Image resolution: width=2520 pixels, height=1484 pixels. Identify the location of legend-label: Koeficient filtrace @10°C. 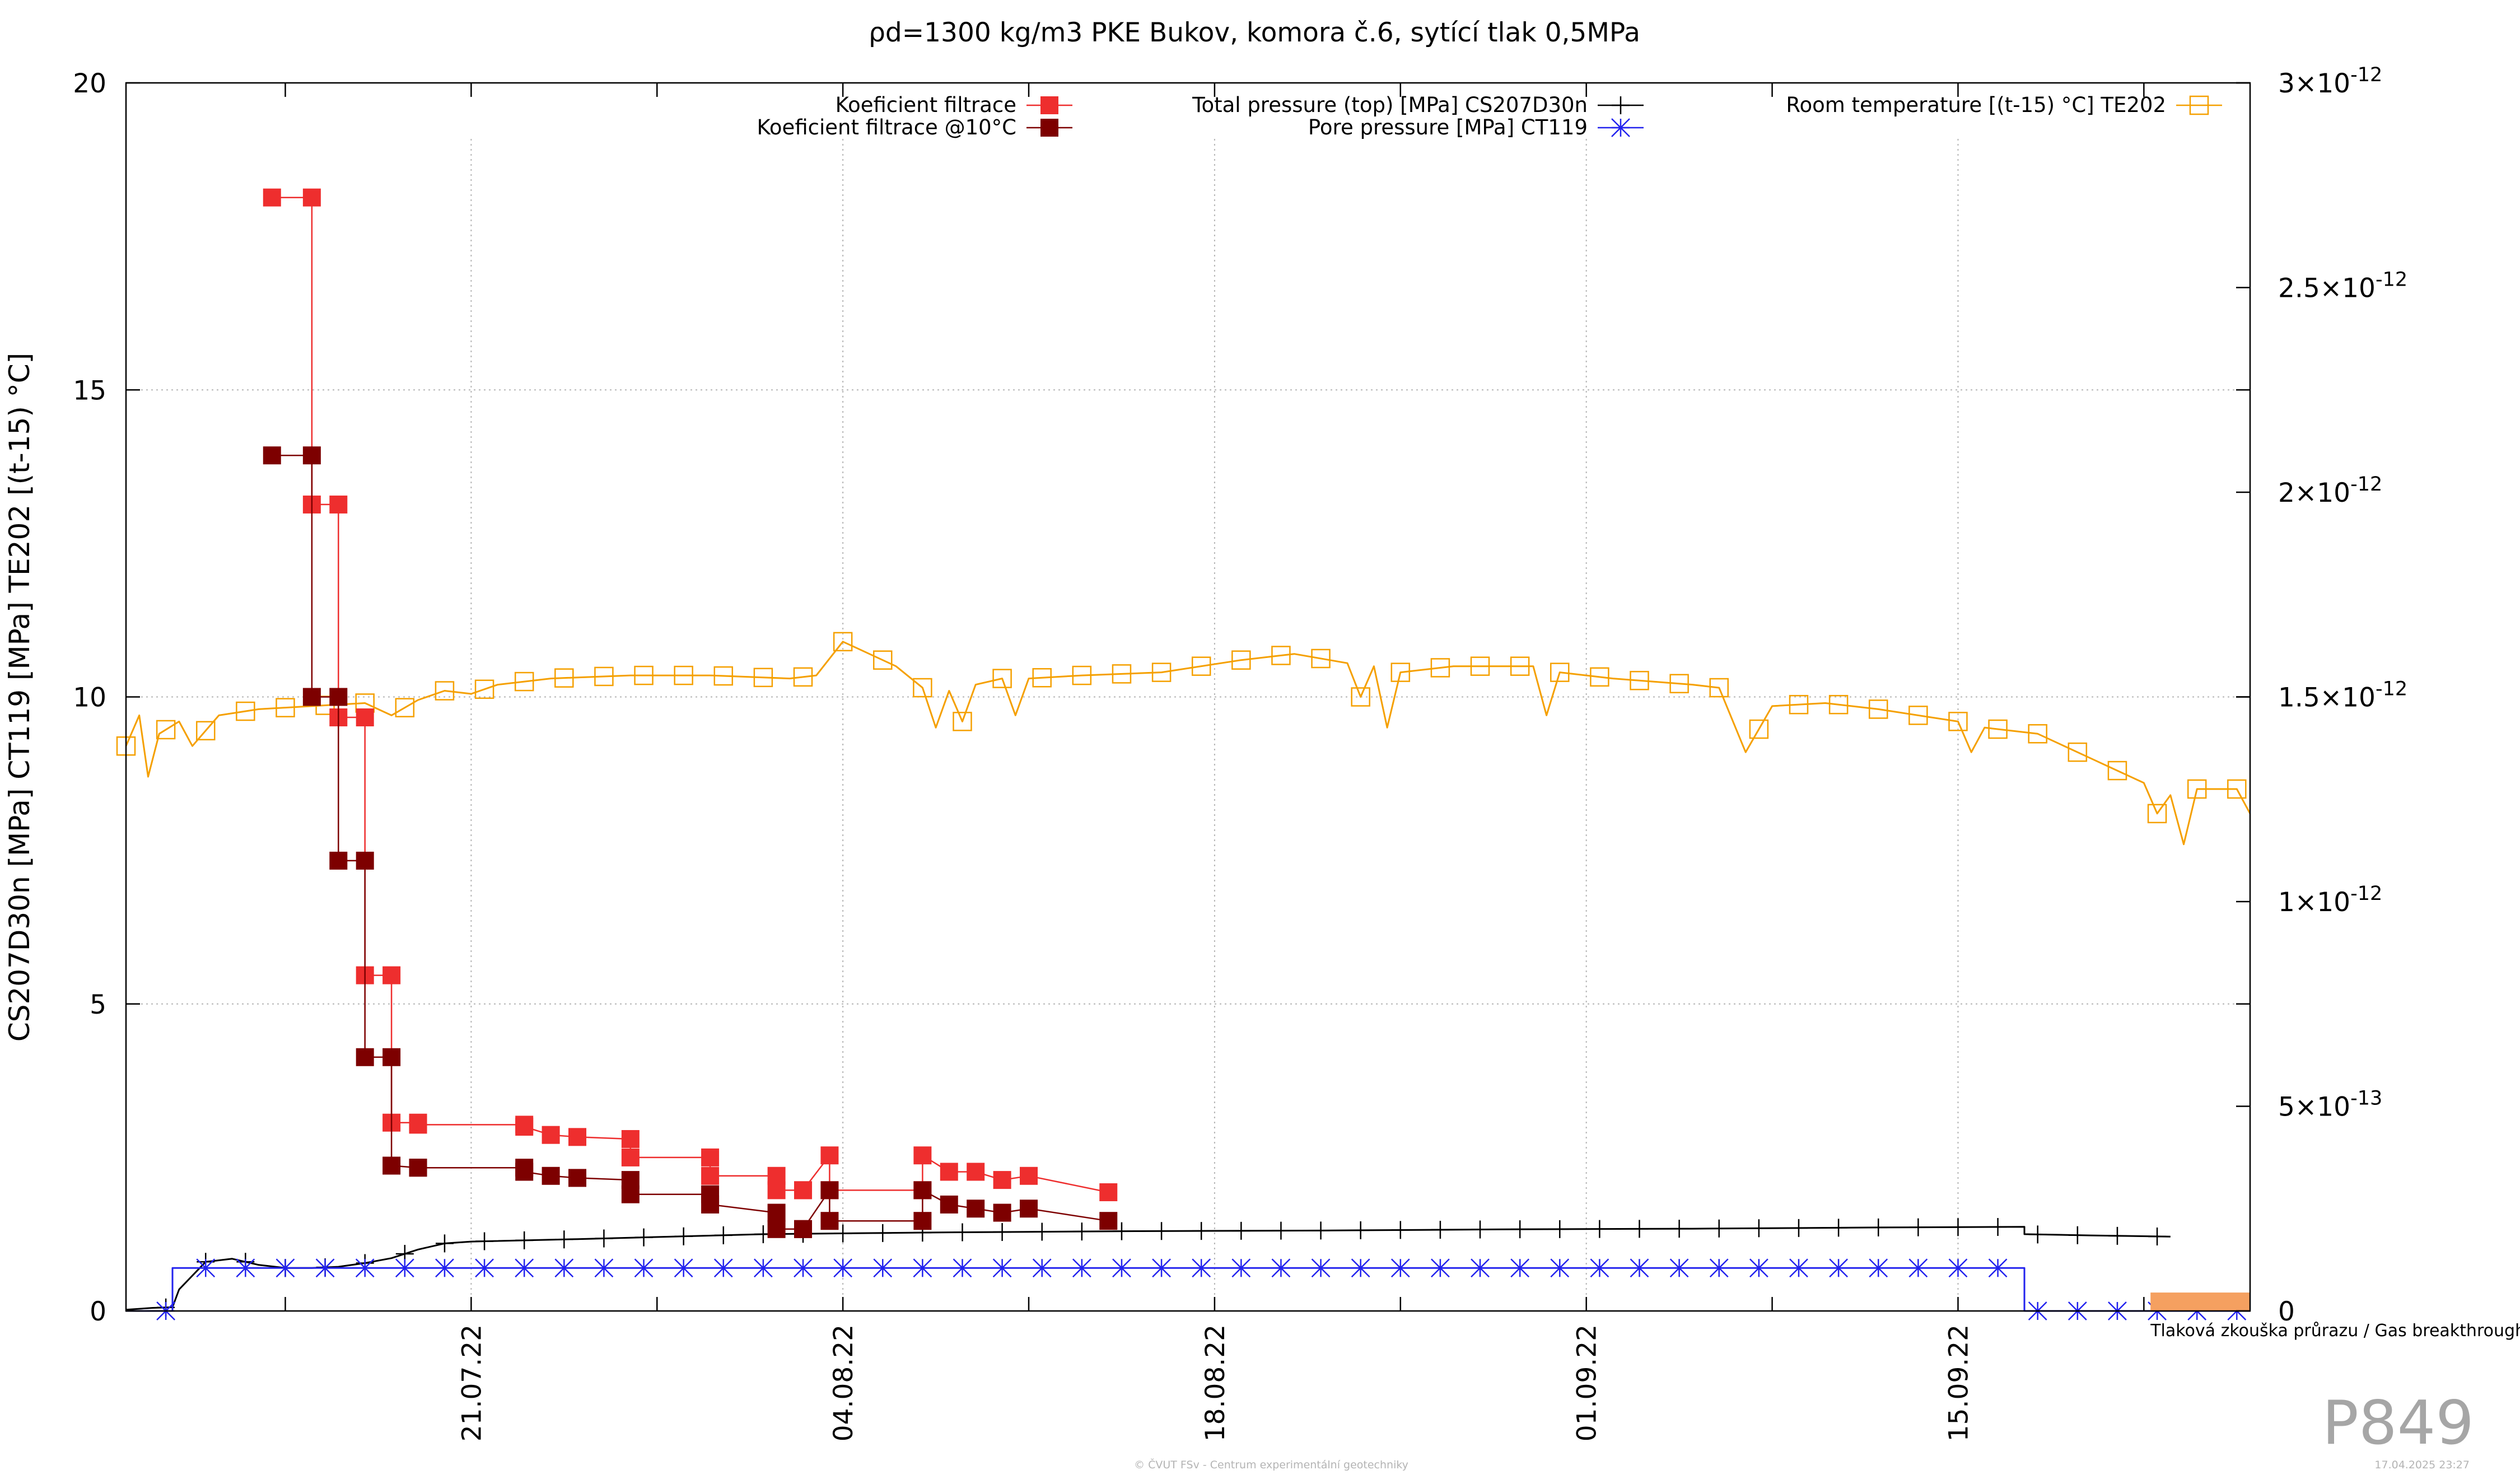
(887, 127).